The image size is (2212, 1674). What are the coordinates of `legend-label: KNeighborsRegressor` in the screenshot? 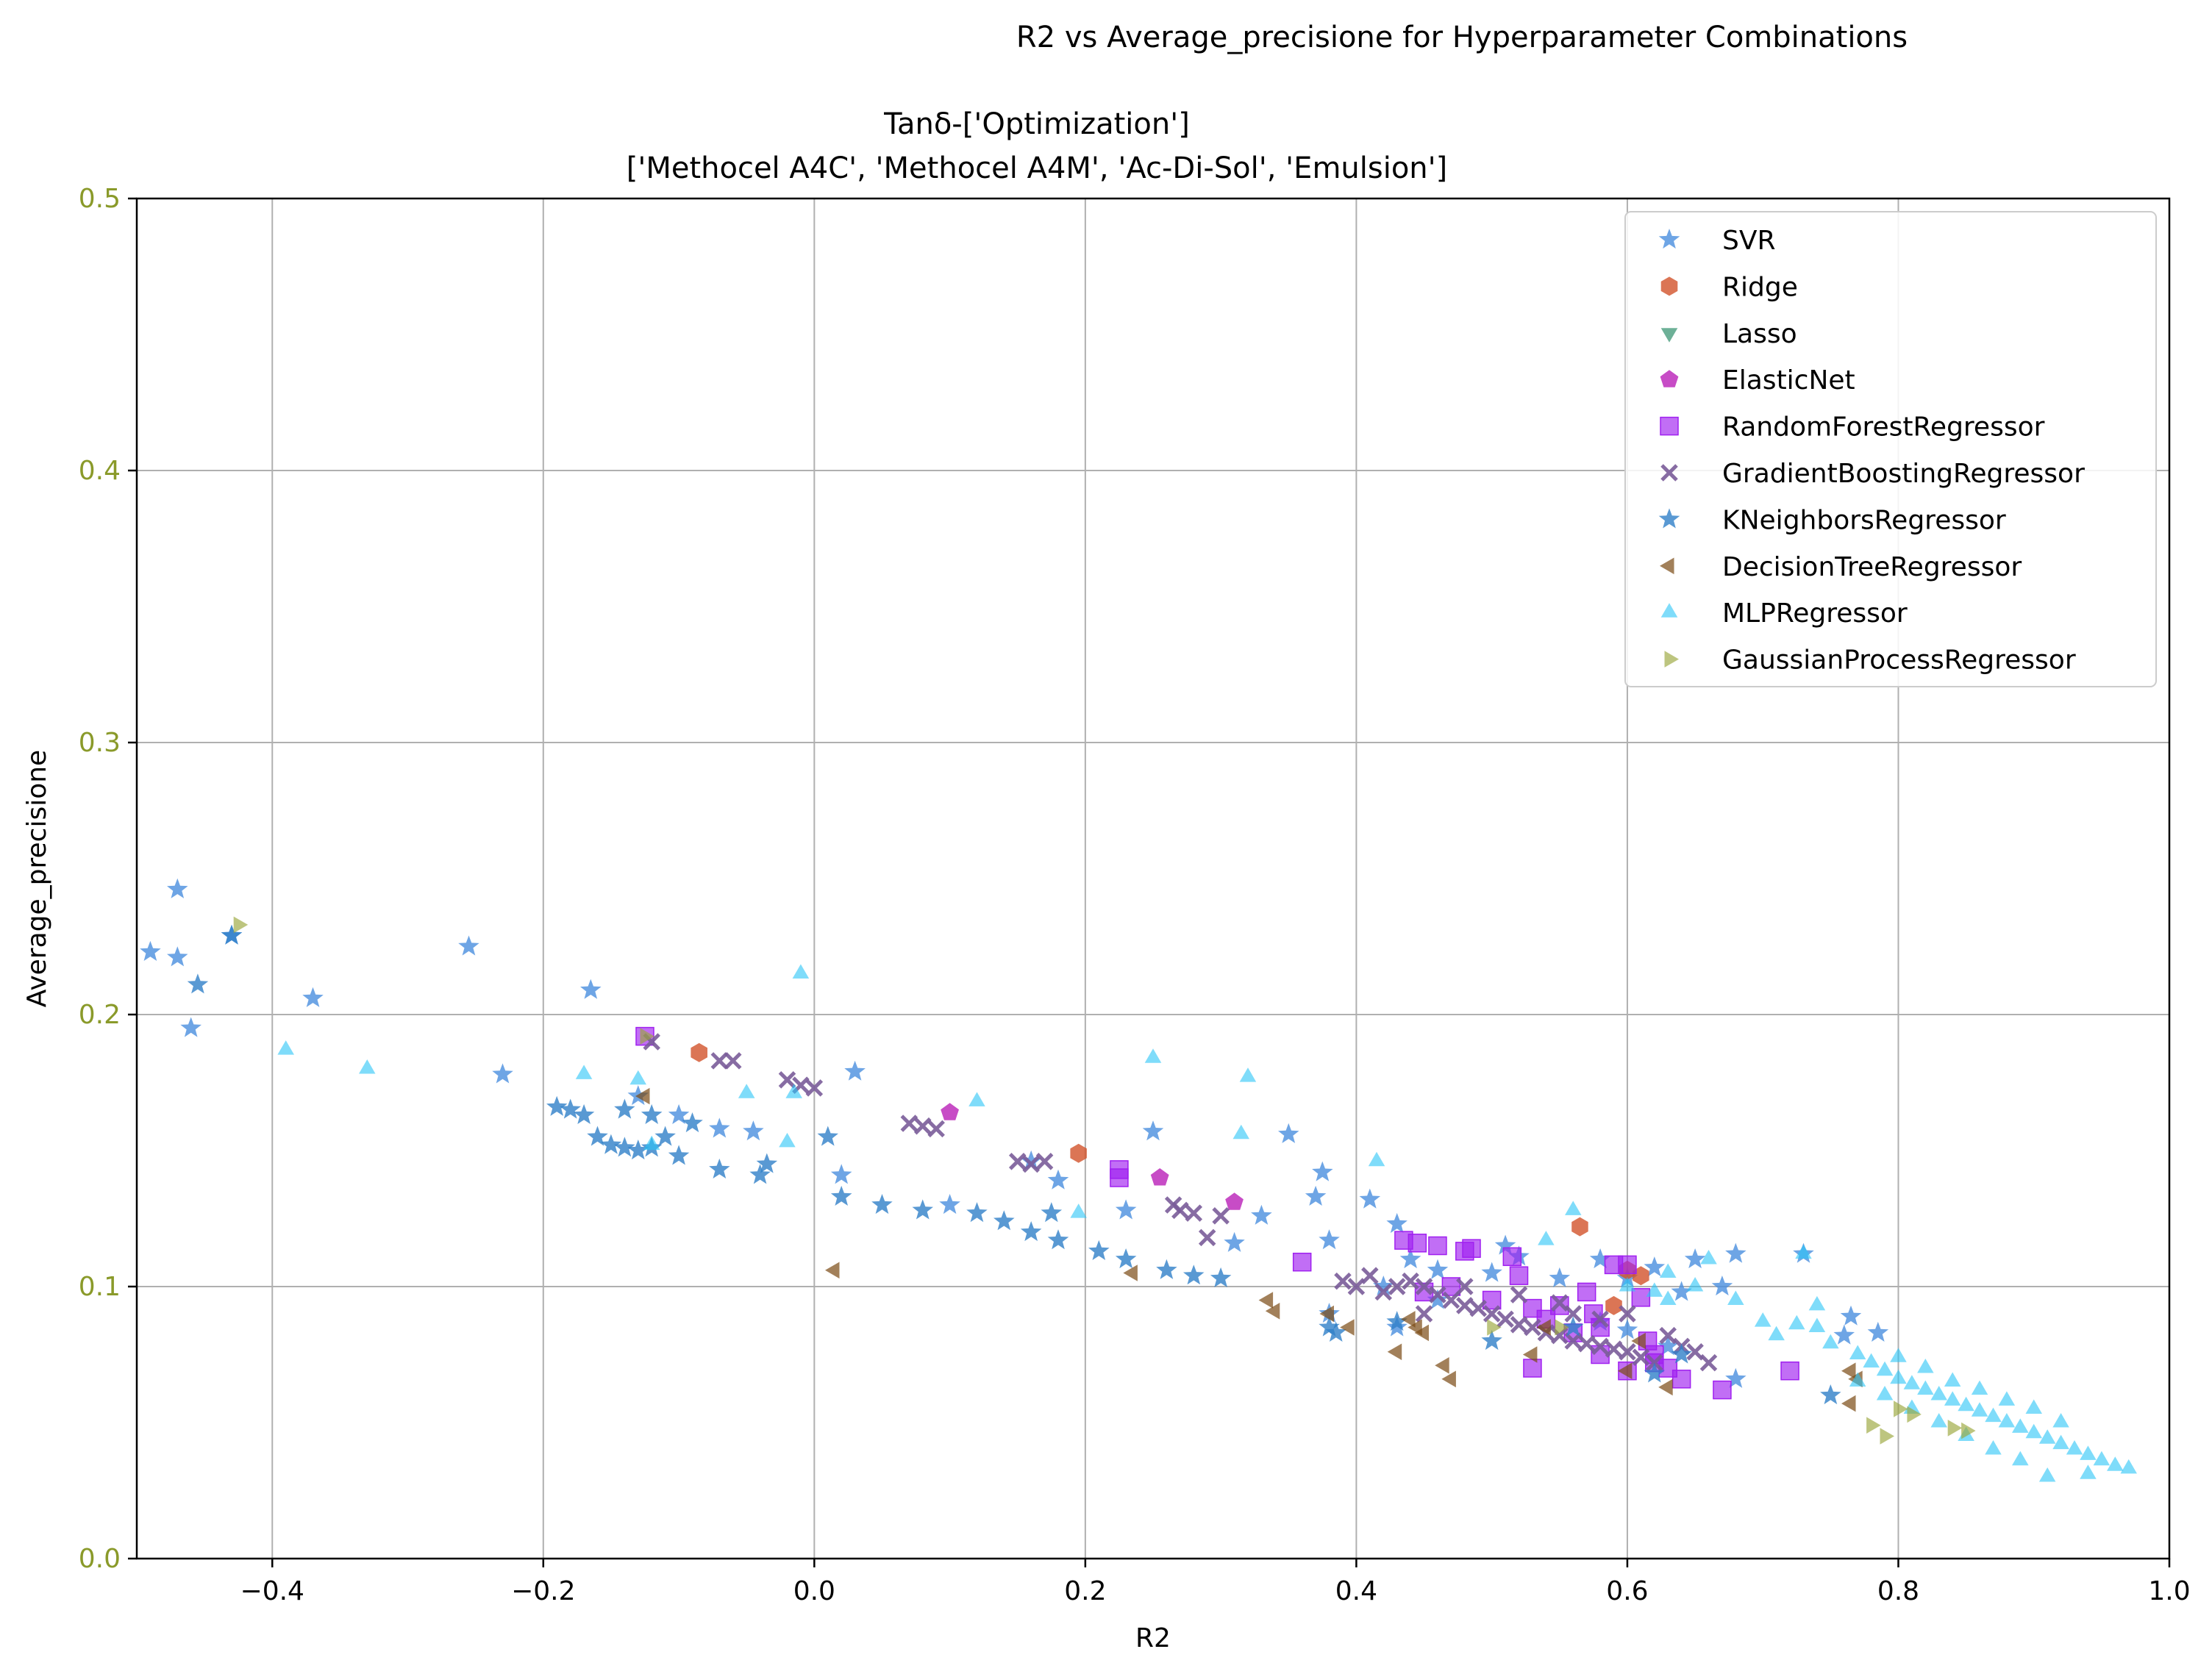 It's located at (1864, 520).